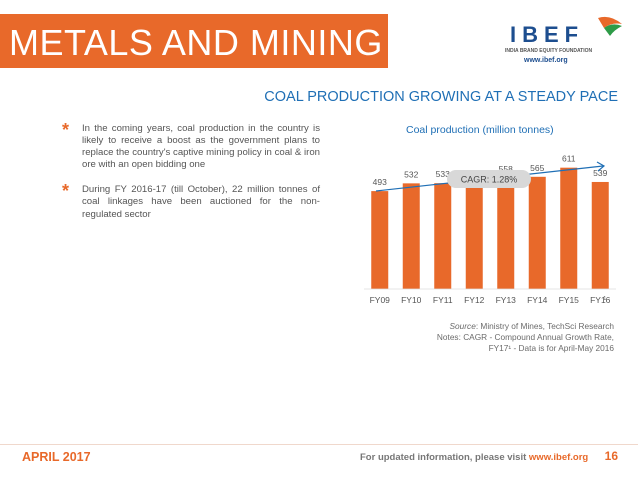  What do you see at coordinates (558, 457) in the screenshot?
I see `footer-link: www.ibef.org` at bounding box center [558, 457].